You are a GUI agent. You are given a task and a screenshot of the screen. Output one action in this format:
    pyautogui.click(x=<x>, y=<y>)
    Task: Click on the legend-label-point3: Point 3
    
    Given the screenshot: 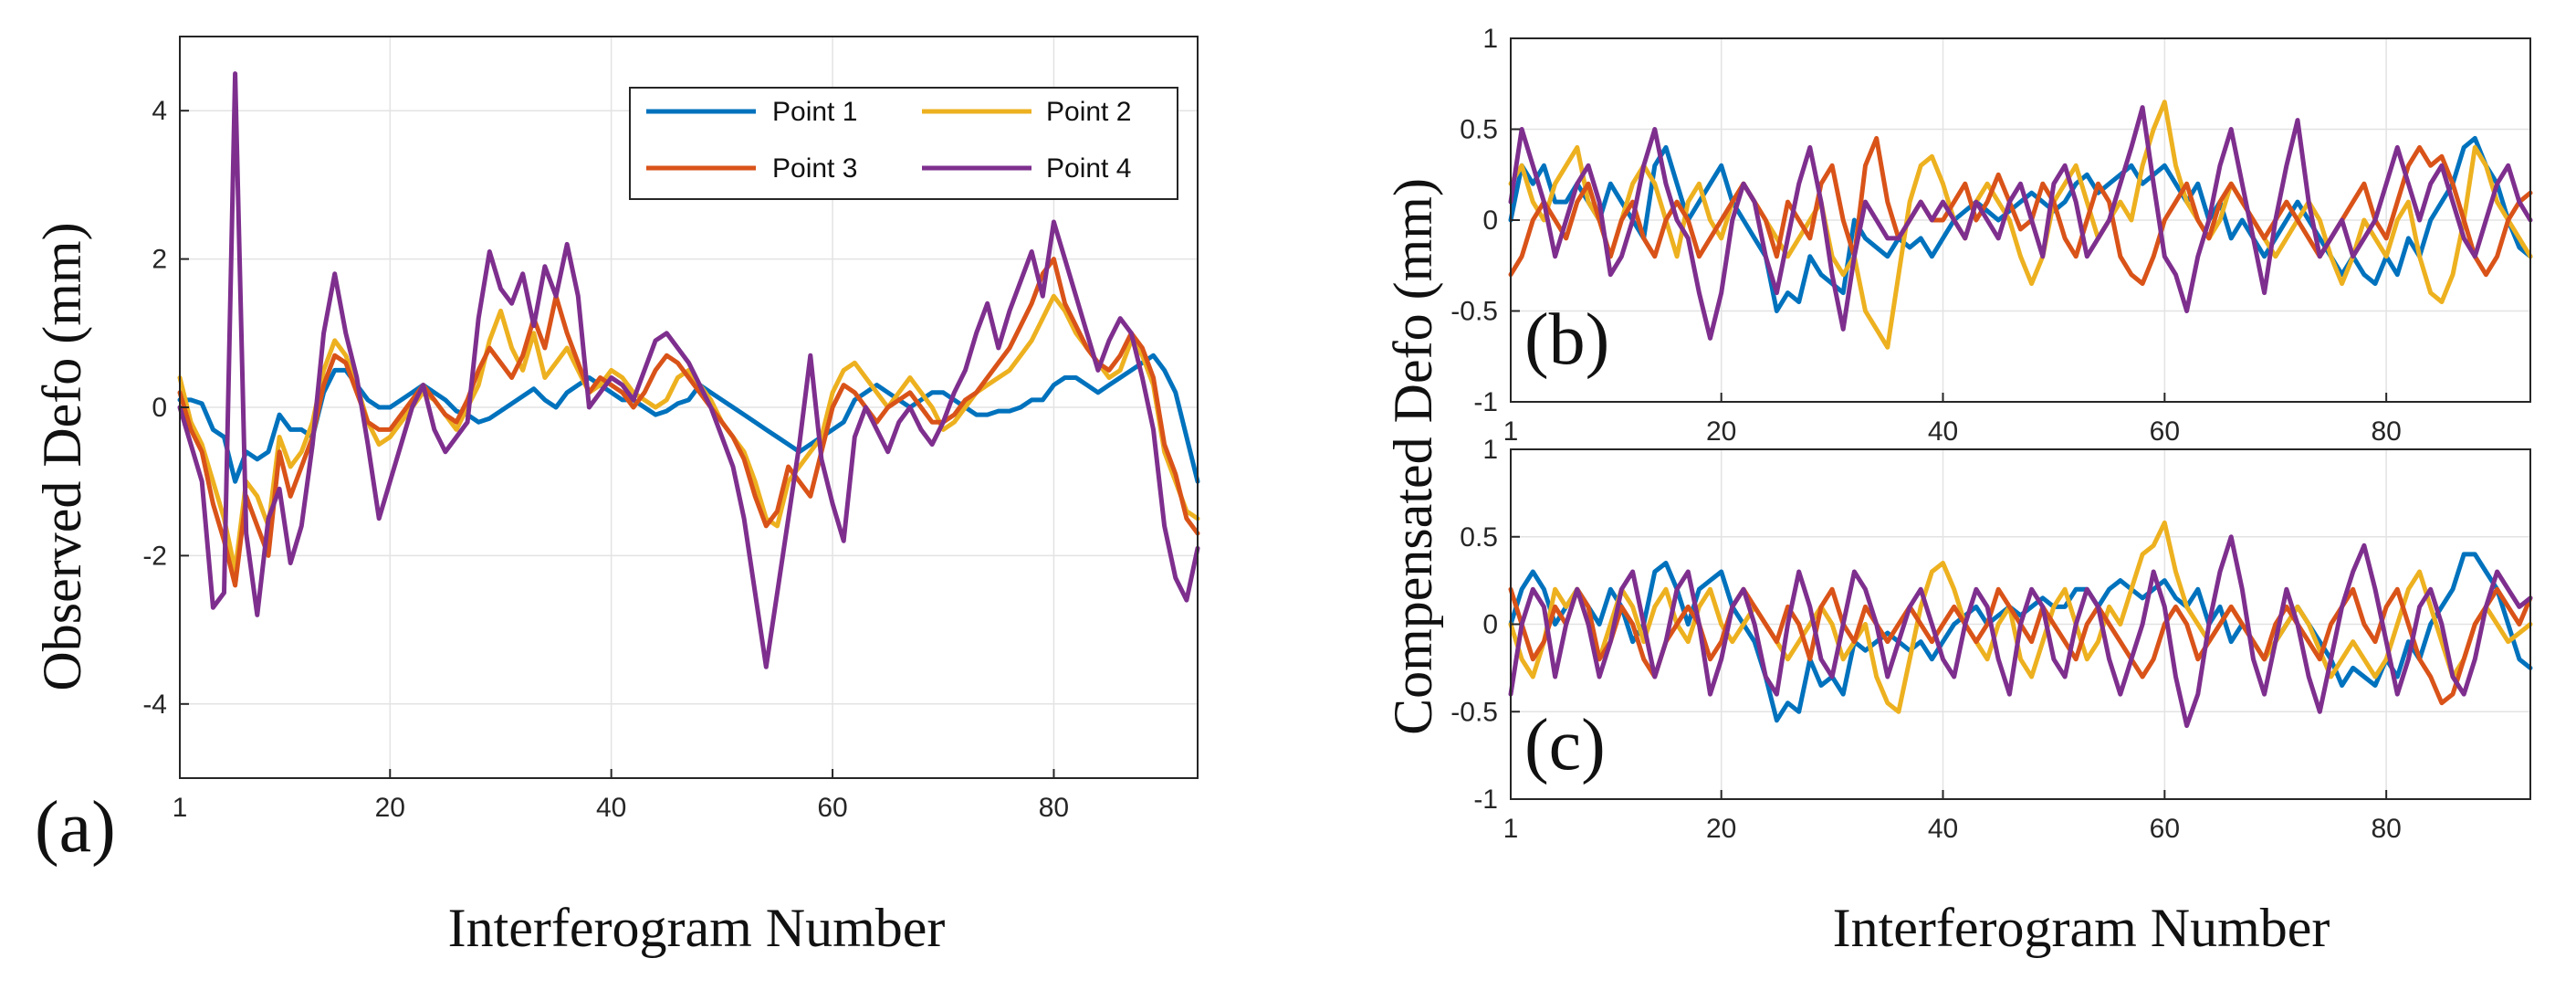 What is the action you would take?
    pyautogui.click(x=814, y=168)
    